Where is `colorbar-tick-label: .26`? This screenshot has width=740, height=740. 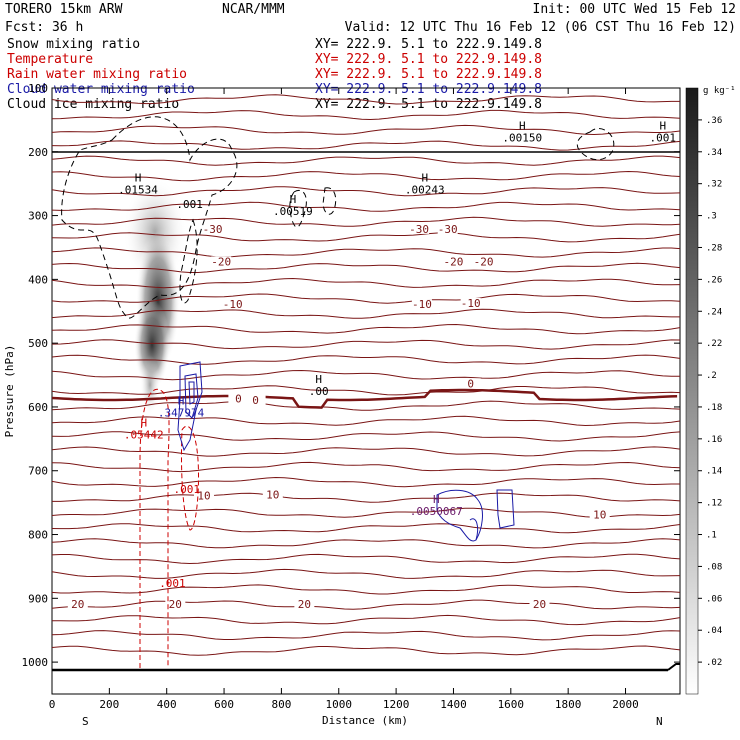
colorbar-tick-label: .26 is located at coordinates (714, 280).